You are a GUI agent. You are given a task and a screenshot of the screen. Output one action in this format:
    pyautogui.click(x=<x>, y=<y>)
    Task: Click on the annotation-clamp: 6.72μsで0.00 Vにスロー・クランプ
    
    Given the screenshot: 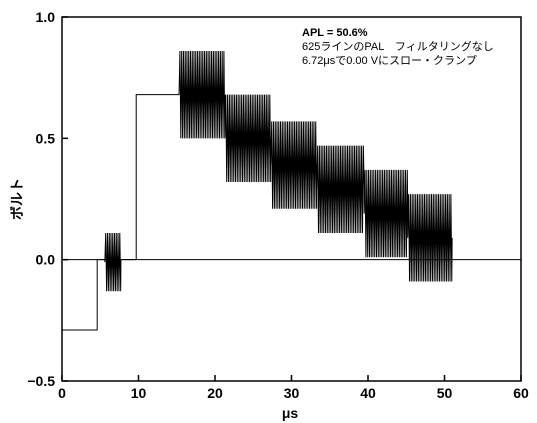 What is the action you would take?
    pyautogui.click(x=389, y=60)
    